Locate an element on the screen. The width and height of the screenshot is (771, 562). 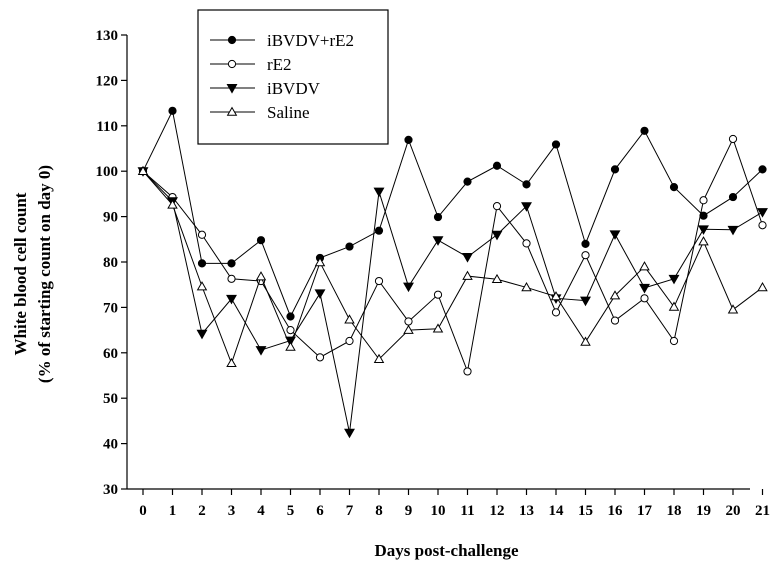
x-tick-label: 0 is located at coordinates (143, 511).